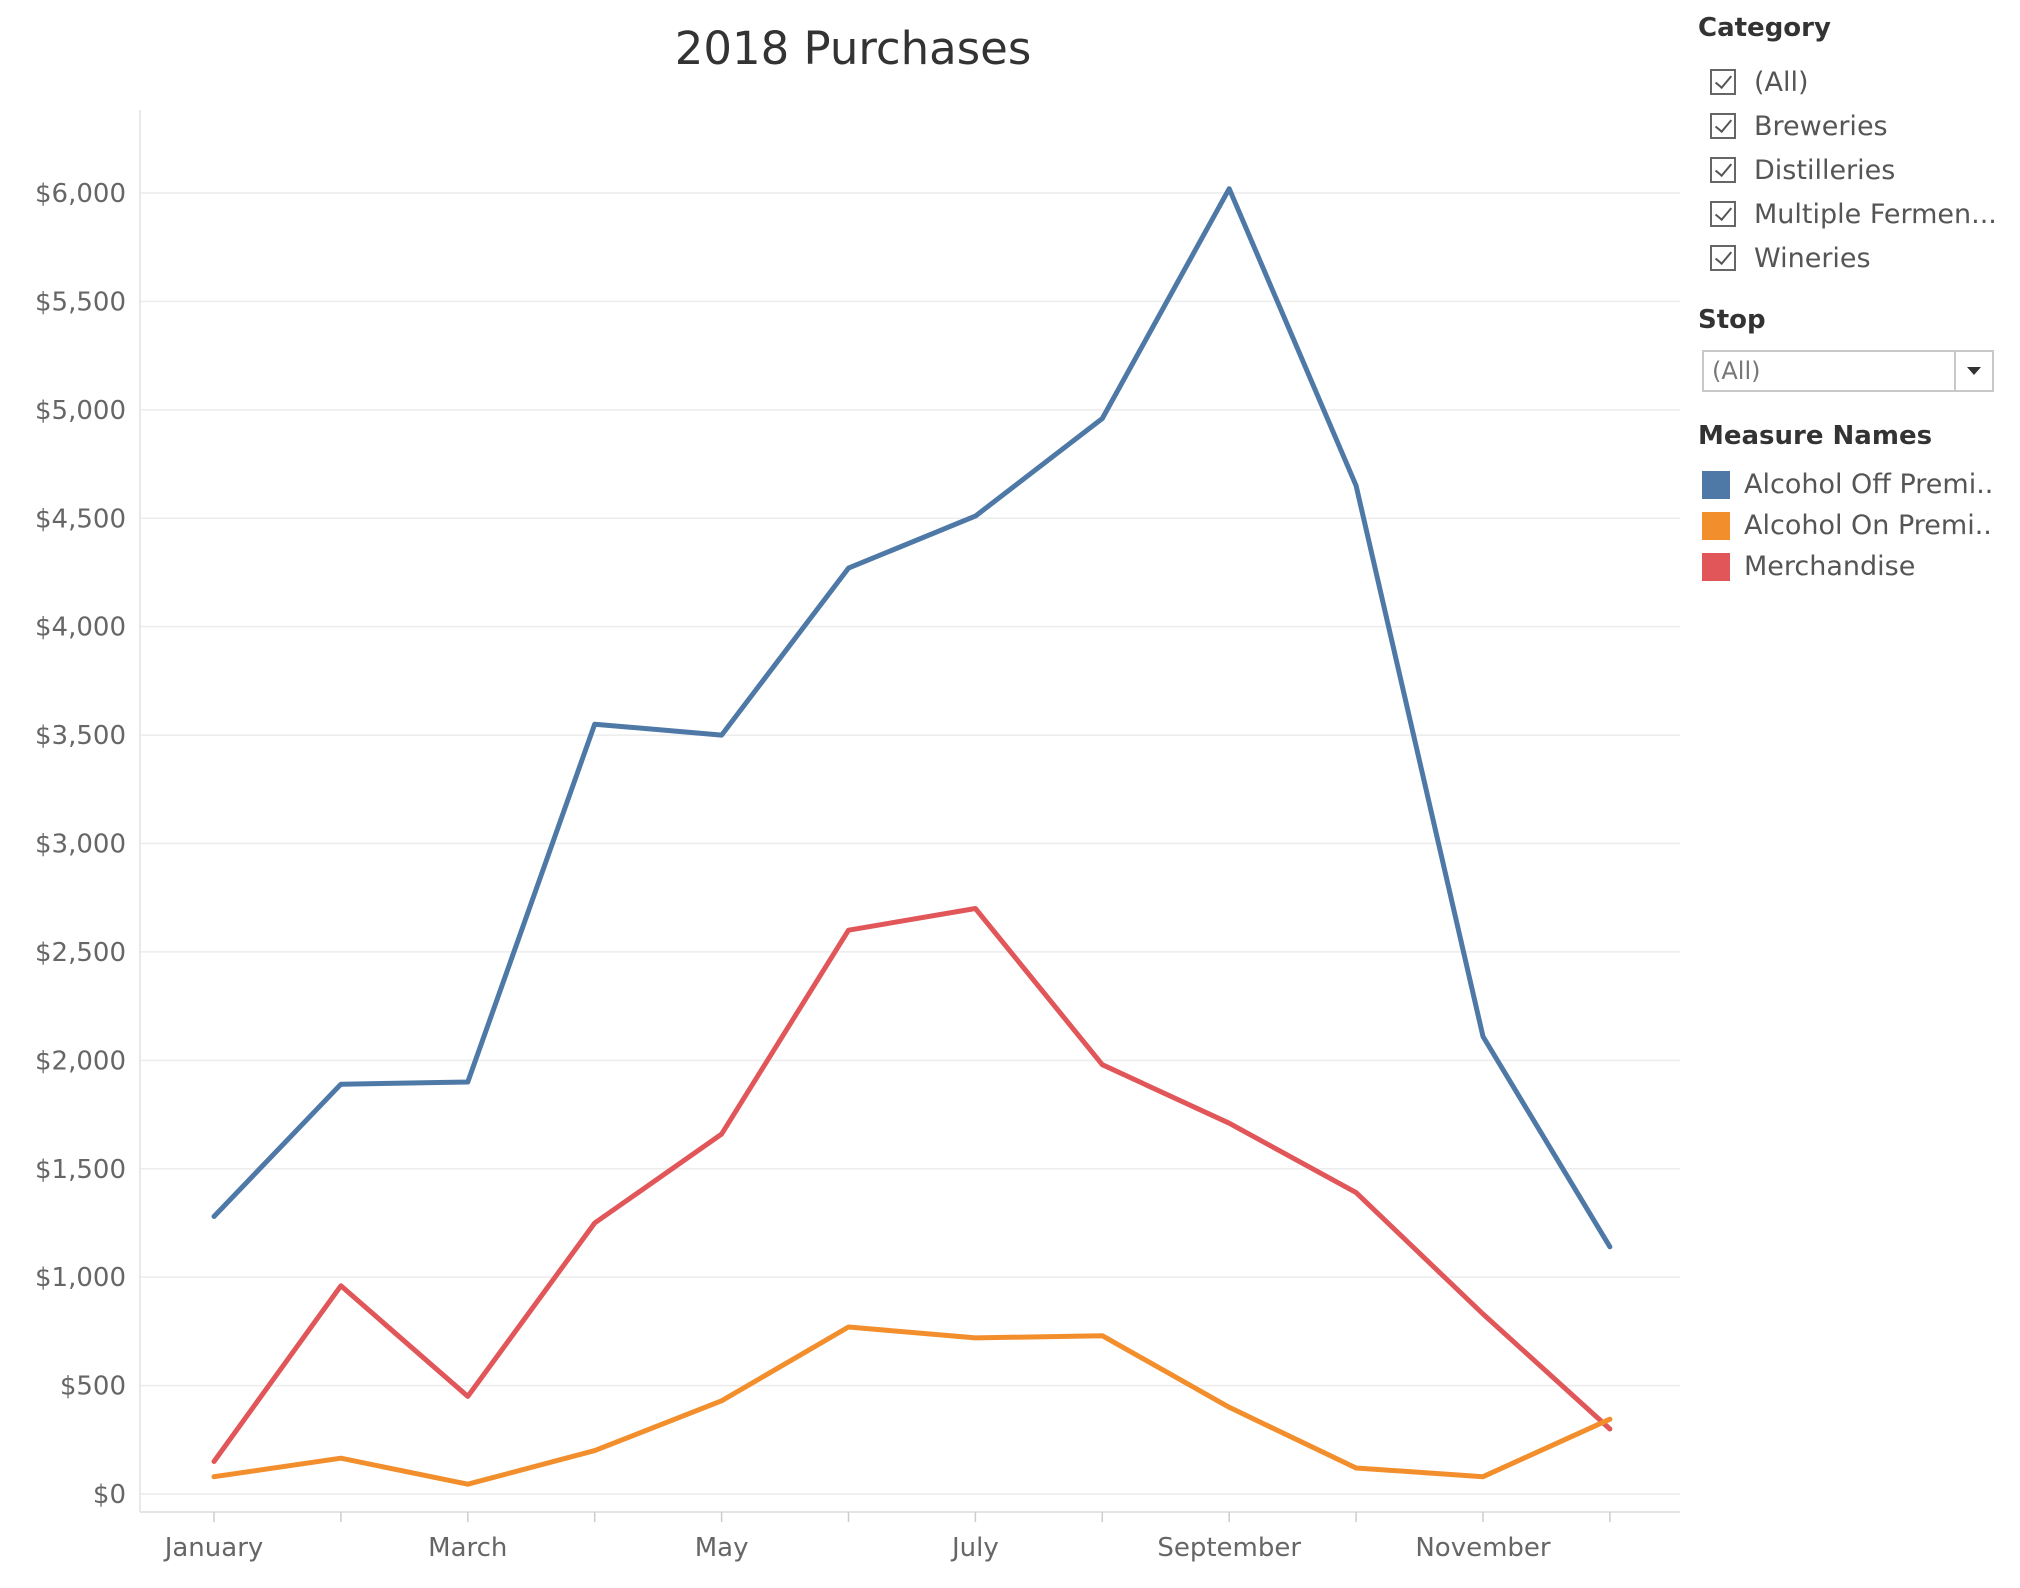  Describe the element at coordinates (80, 845) in the screenshot. I see `y-tick-label: $3,000` at that location.